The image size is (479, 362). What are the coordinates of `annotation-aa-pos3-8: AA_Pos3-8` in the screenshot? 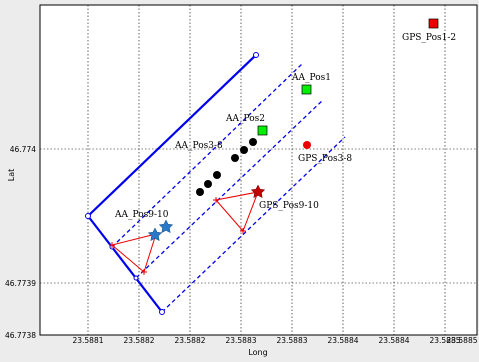 It's located at (198, 146).